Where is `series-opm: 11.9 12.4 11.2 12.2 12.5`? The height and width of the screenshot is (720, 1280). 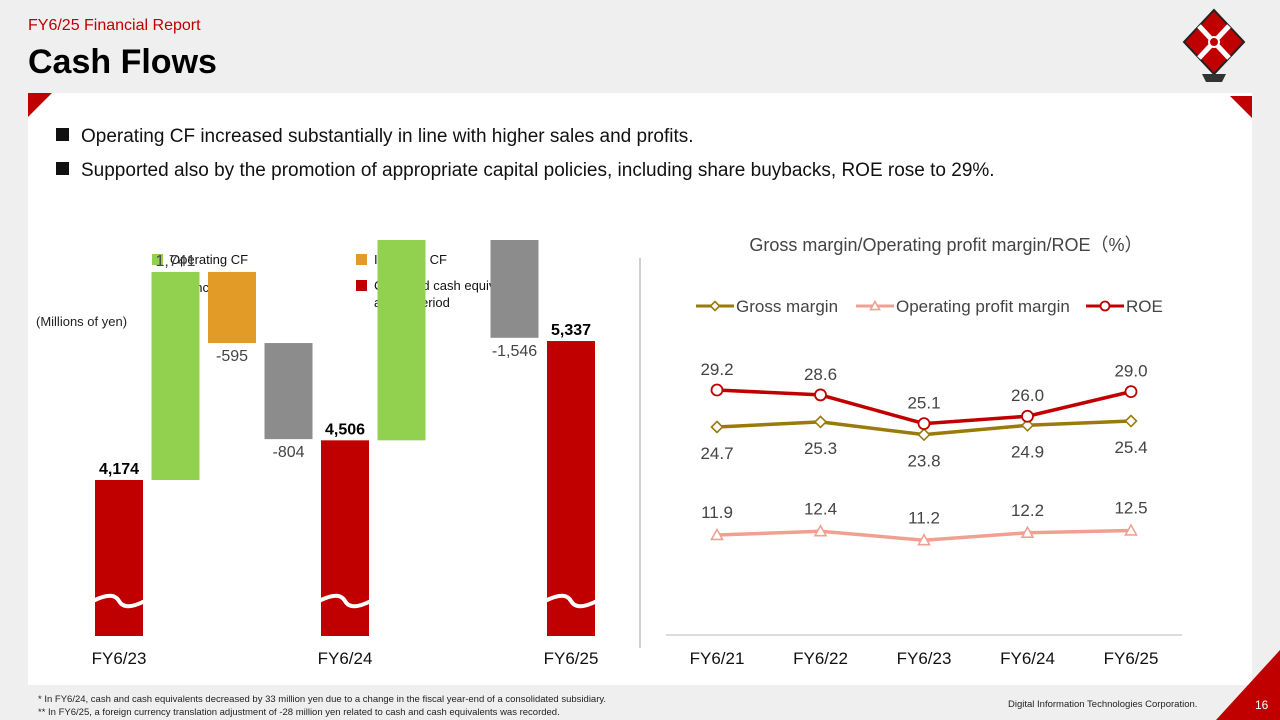
series-opm: 11.9 12.4 11.2 12.2 12.5 is located at coordinates (924, 522).